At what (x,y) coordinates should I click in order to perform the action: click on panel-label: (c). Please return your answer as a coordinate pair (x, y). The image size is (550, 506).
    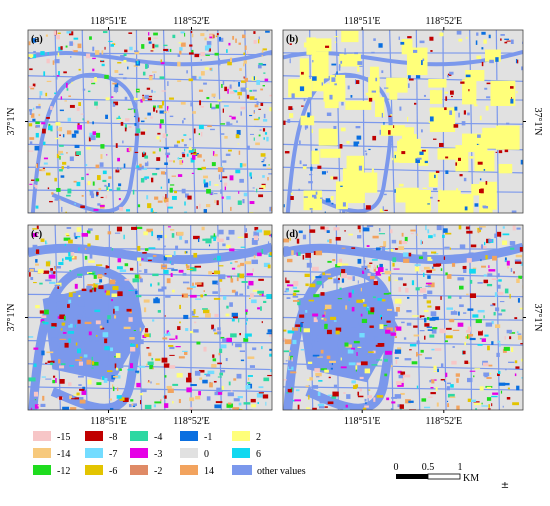
    Looking at the image, I should click on (36, 234).